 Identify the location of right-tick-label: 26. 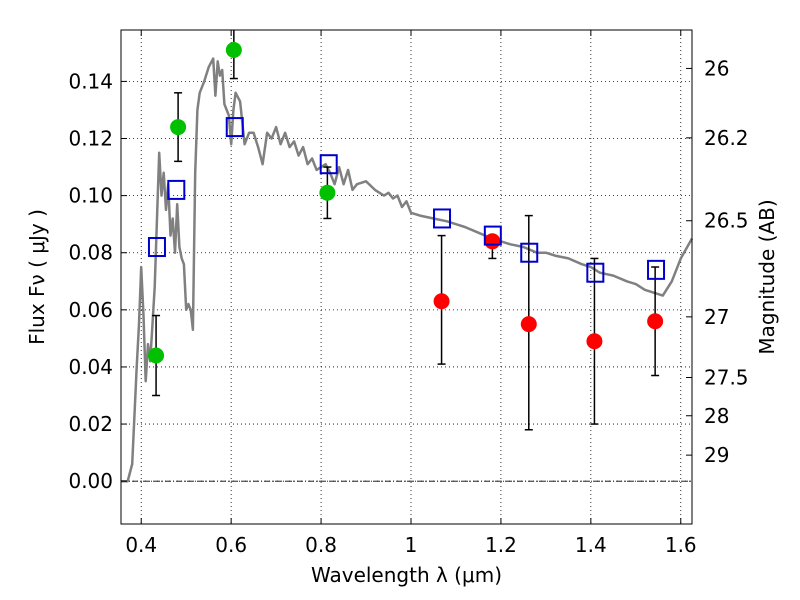
(716, 68).